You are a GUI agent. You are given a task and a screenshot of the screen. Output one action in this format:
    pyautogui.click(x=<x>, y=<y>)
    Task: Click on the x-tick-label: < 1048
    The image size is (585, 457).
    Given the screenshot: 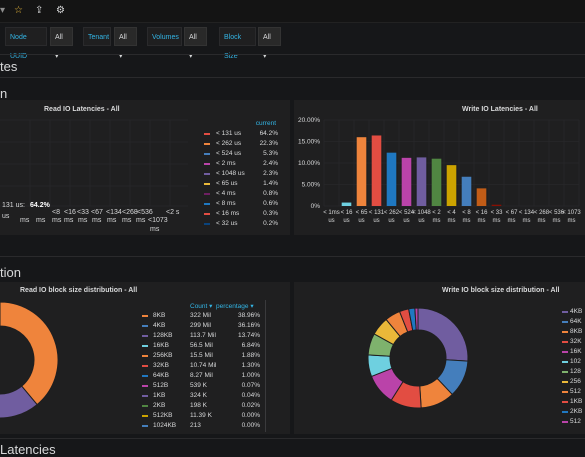 What is the action you would take?
    pyautogui.click(x=421, y=213)
    